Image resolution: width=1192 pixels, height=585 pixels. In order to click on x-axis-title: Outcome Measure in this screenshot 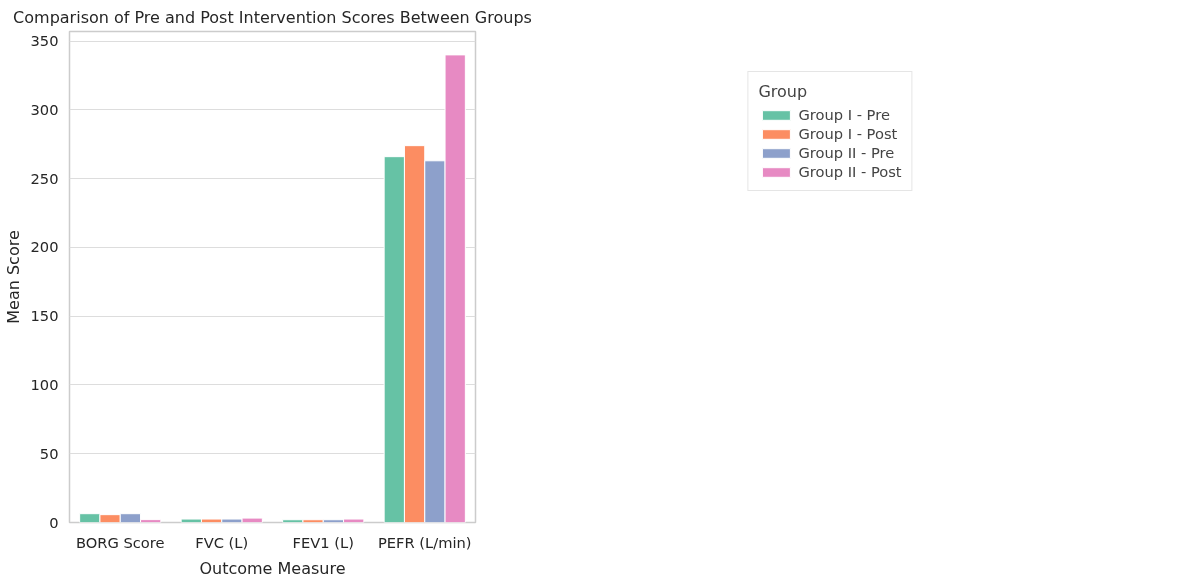, I will do `click(272, 568)`.